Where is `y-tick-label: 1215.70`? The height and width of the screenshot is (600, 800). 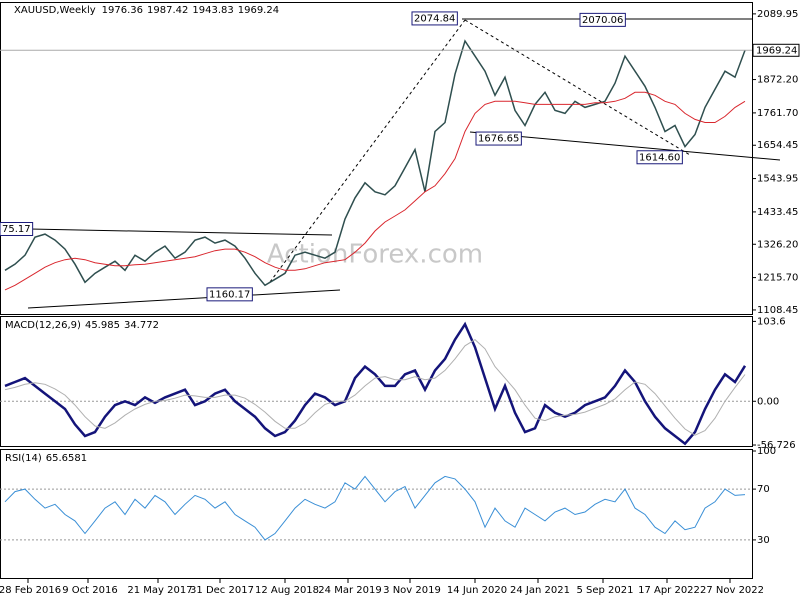
y-tick-label: 1215.70 is located at coordinates (777, 278).